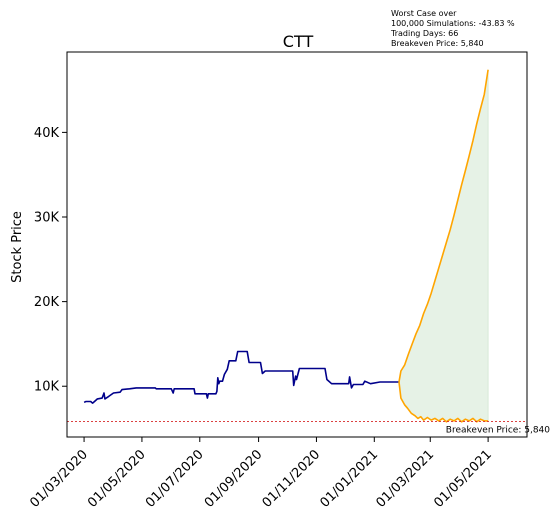 This screenshot has width=560, height=524. What do you see at coordinates (308, 428) in the screenshot?
I see `breakeven-layer: Breakeven Price: 5,840` at bounding box center [308, 428].